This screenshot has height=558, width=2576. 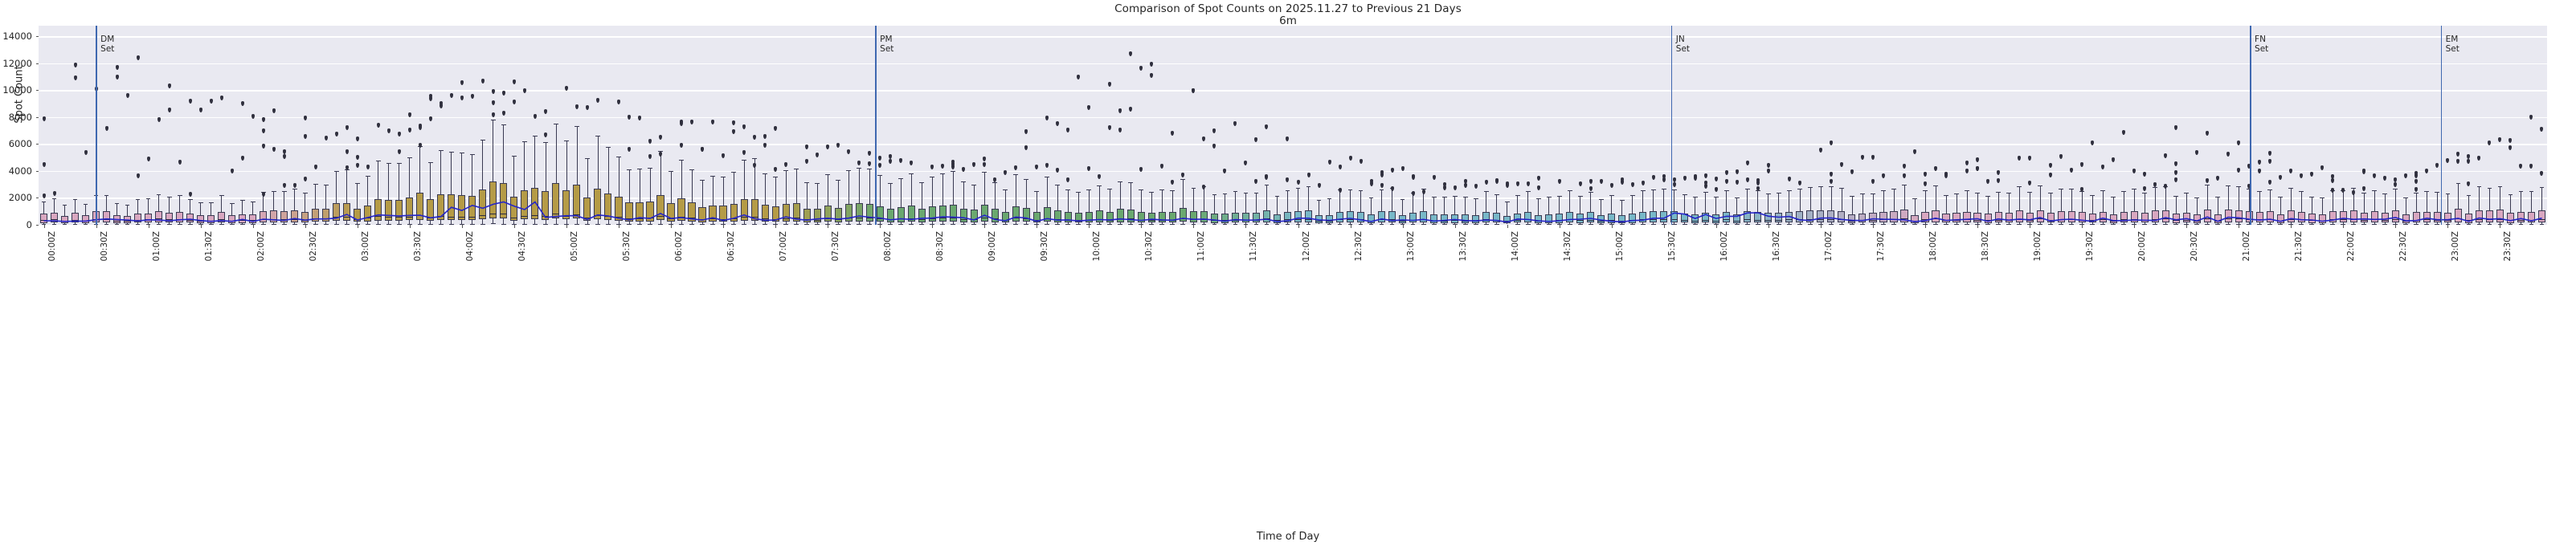 What do you see at coordinates (1683, 44) in the screenshot?
I see `event-label-jn: JN Set` at bounding box center [1683, 44].